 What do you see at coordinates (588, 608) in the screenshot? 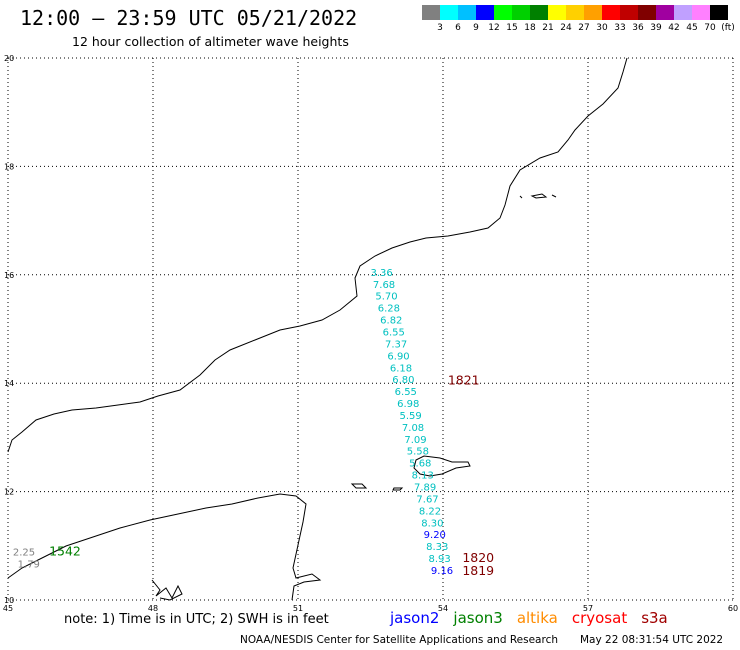
I see `lon-tick-label: 57` at bounding box center [588, 608].